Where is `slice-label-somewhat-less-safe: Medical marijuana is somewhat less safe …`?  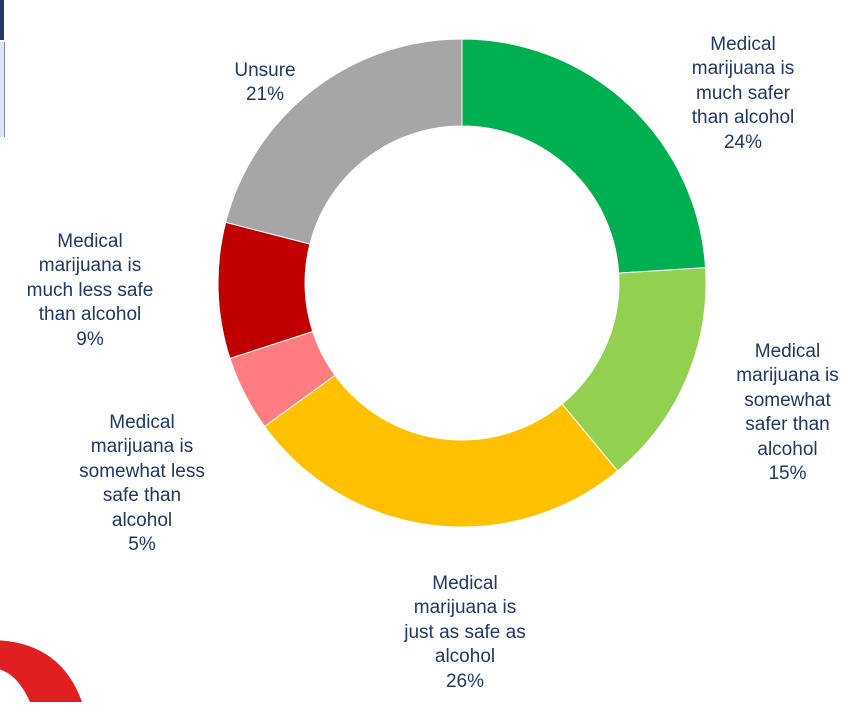 slice-label-somewhat-less-safe: Medical marijuana is somewhat less safe … is located at coordinates (142, 483).